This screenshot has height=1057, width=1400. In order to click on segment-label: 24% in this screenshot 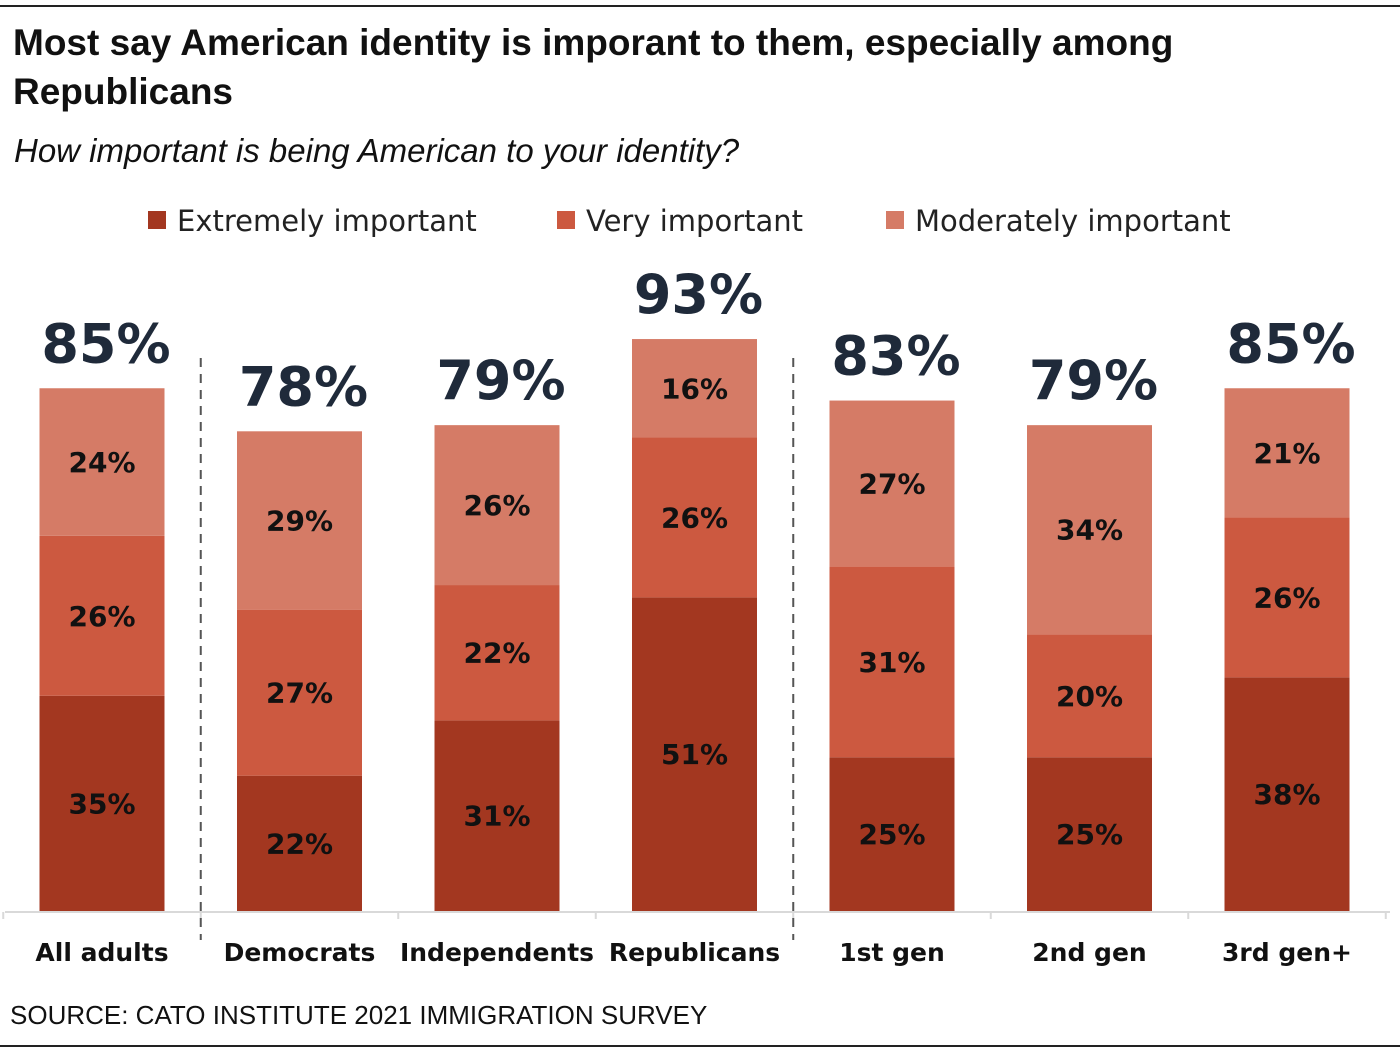, I will do `click(101, 462)`.